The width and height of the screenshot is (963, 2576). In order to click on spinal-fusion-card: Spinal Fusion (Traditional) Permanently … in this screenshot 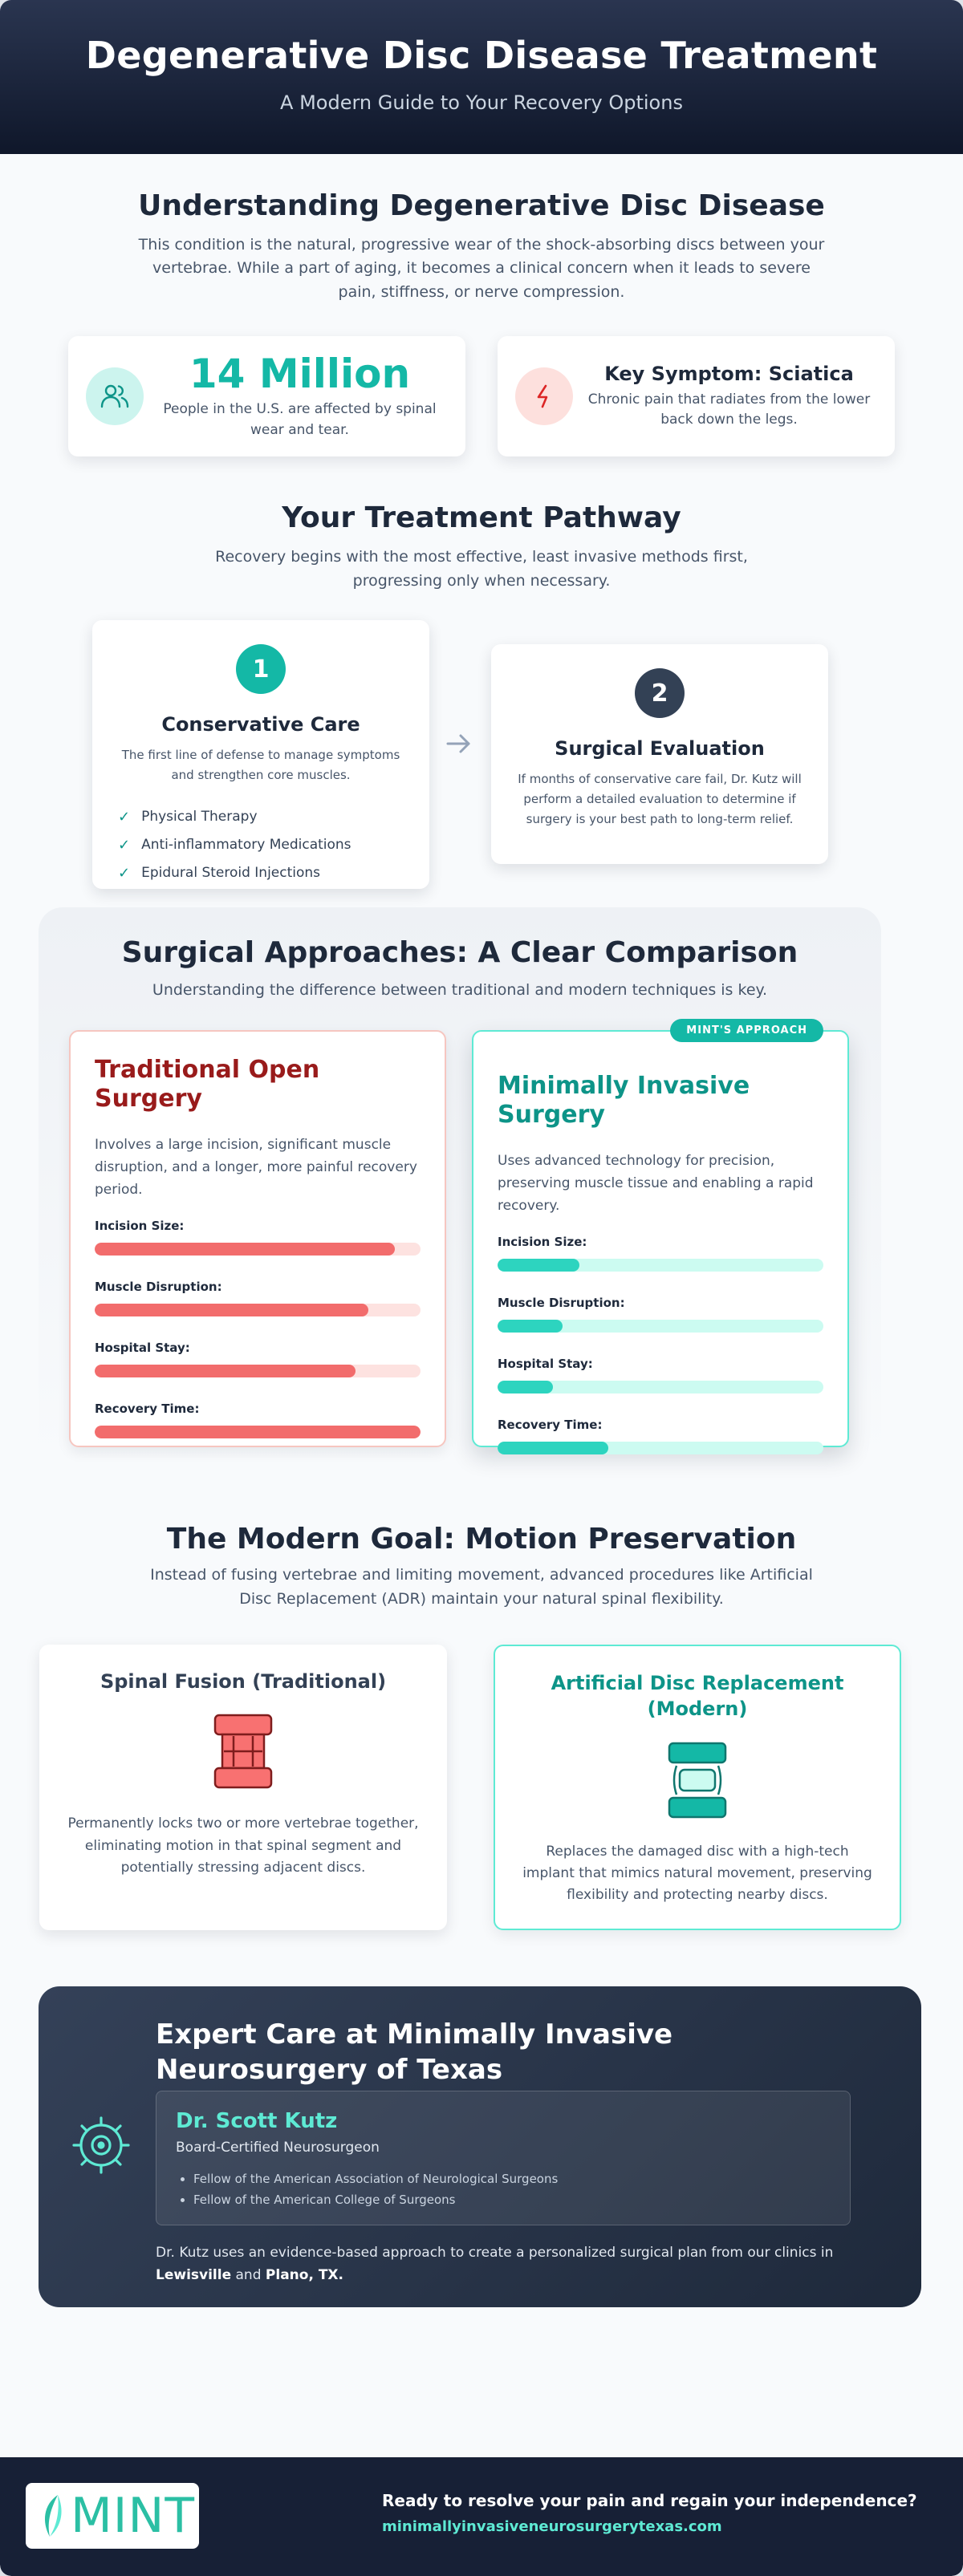, I will do `click(243, 1788)`.